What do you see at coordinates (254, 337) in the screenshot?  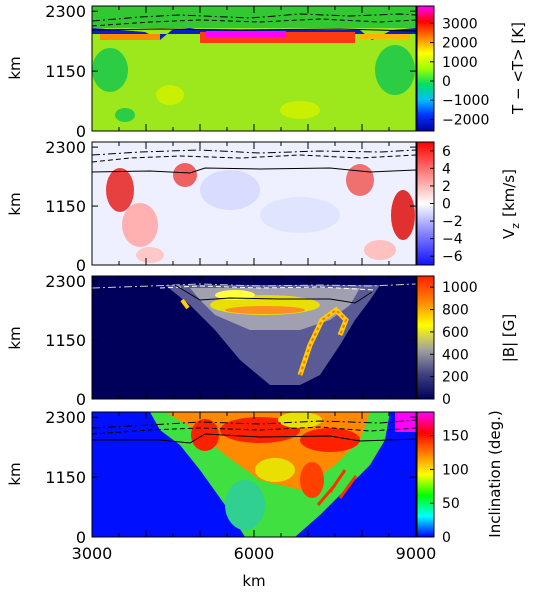 I see `heatmap-field` at bounding box center [254, 337].